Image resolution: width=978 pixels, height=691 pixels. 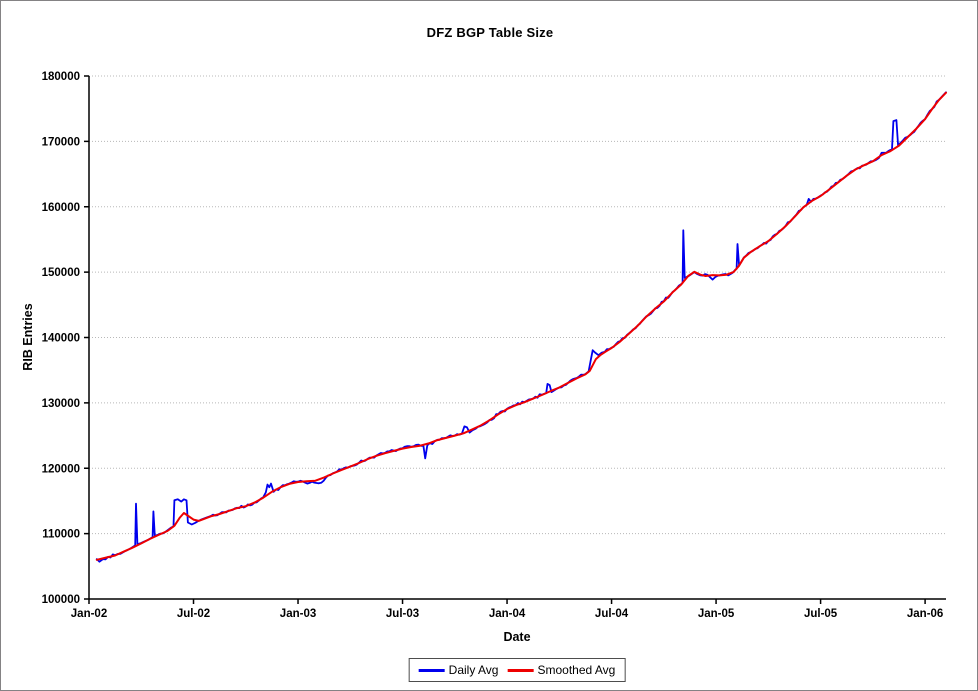 What do you see at coordinates (89, 614) in the screenshot?
I see `x-tick-label: Jan-02` at bounding box center [89, 614].